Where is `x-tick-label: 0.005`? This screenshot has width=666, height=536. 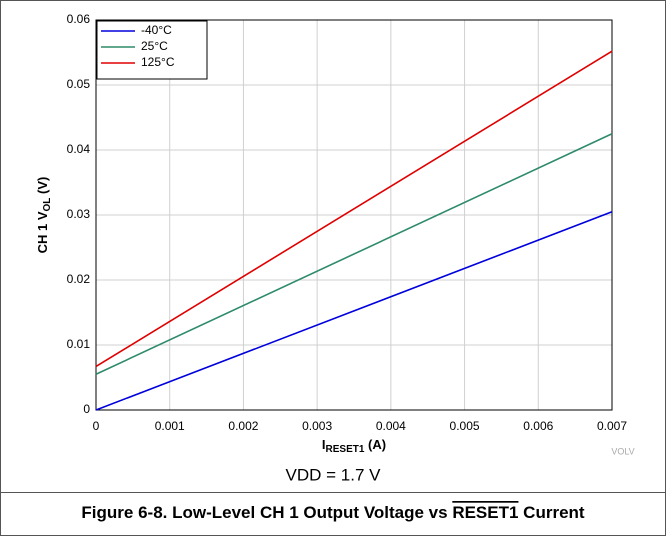
x-tick-label: 0.005 is located at coordinates (465, 426).